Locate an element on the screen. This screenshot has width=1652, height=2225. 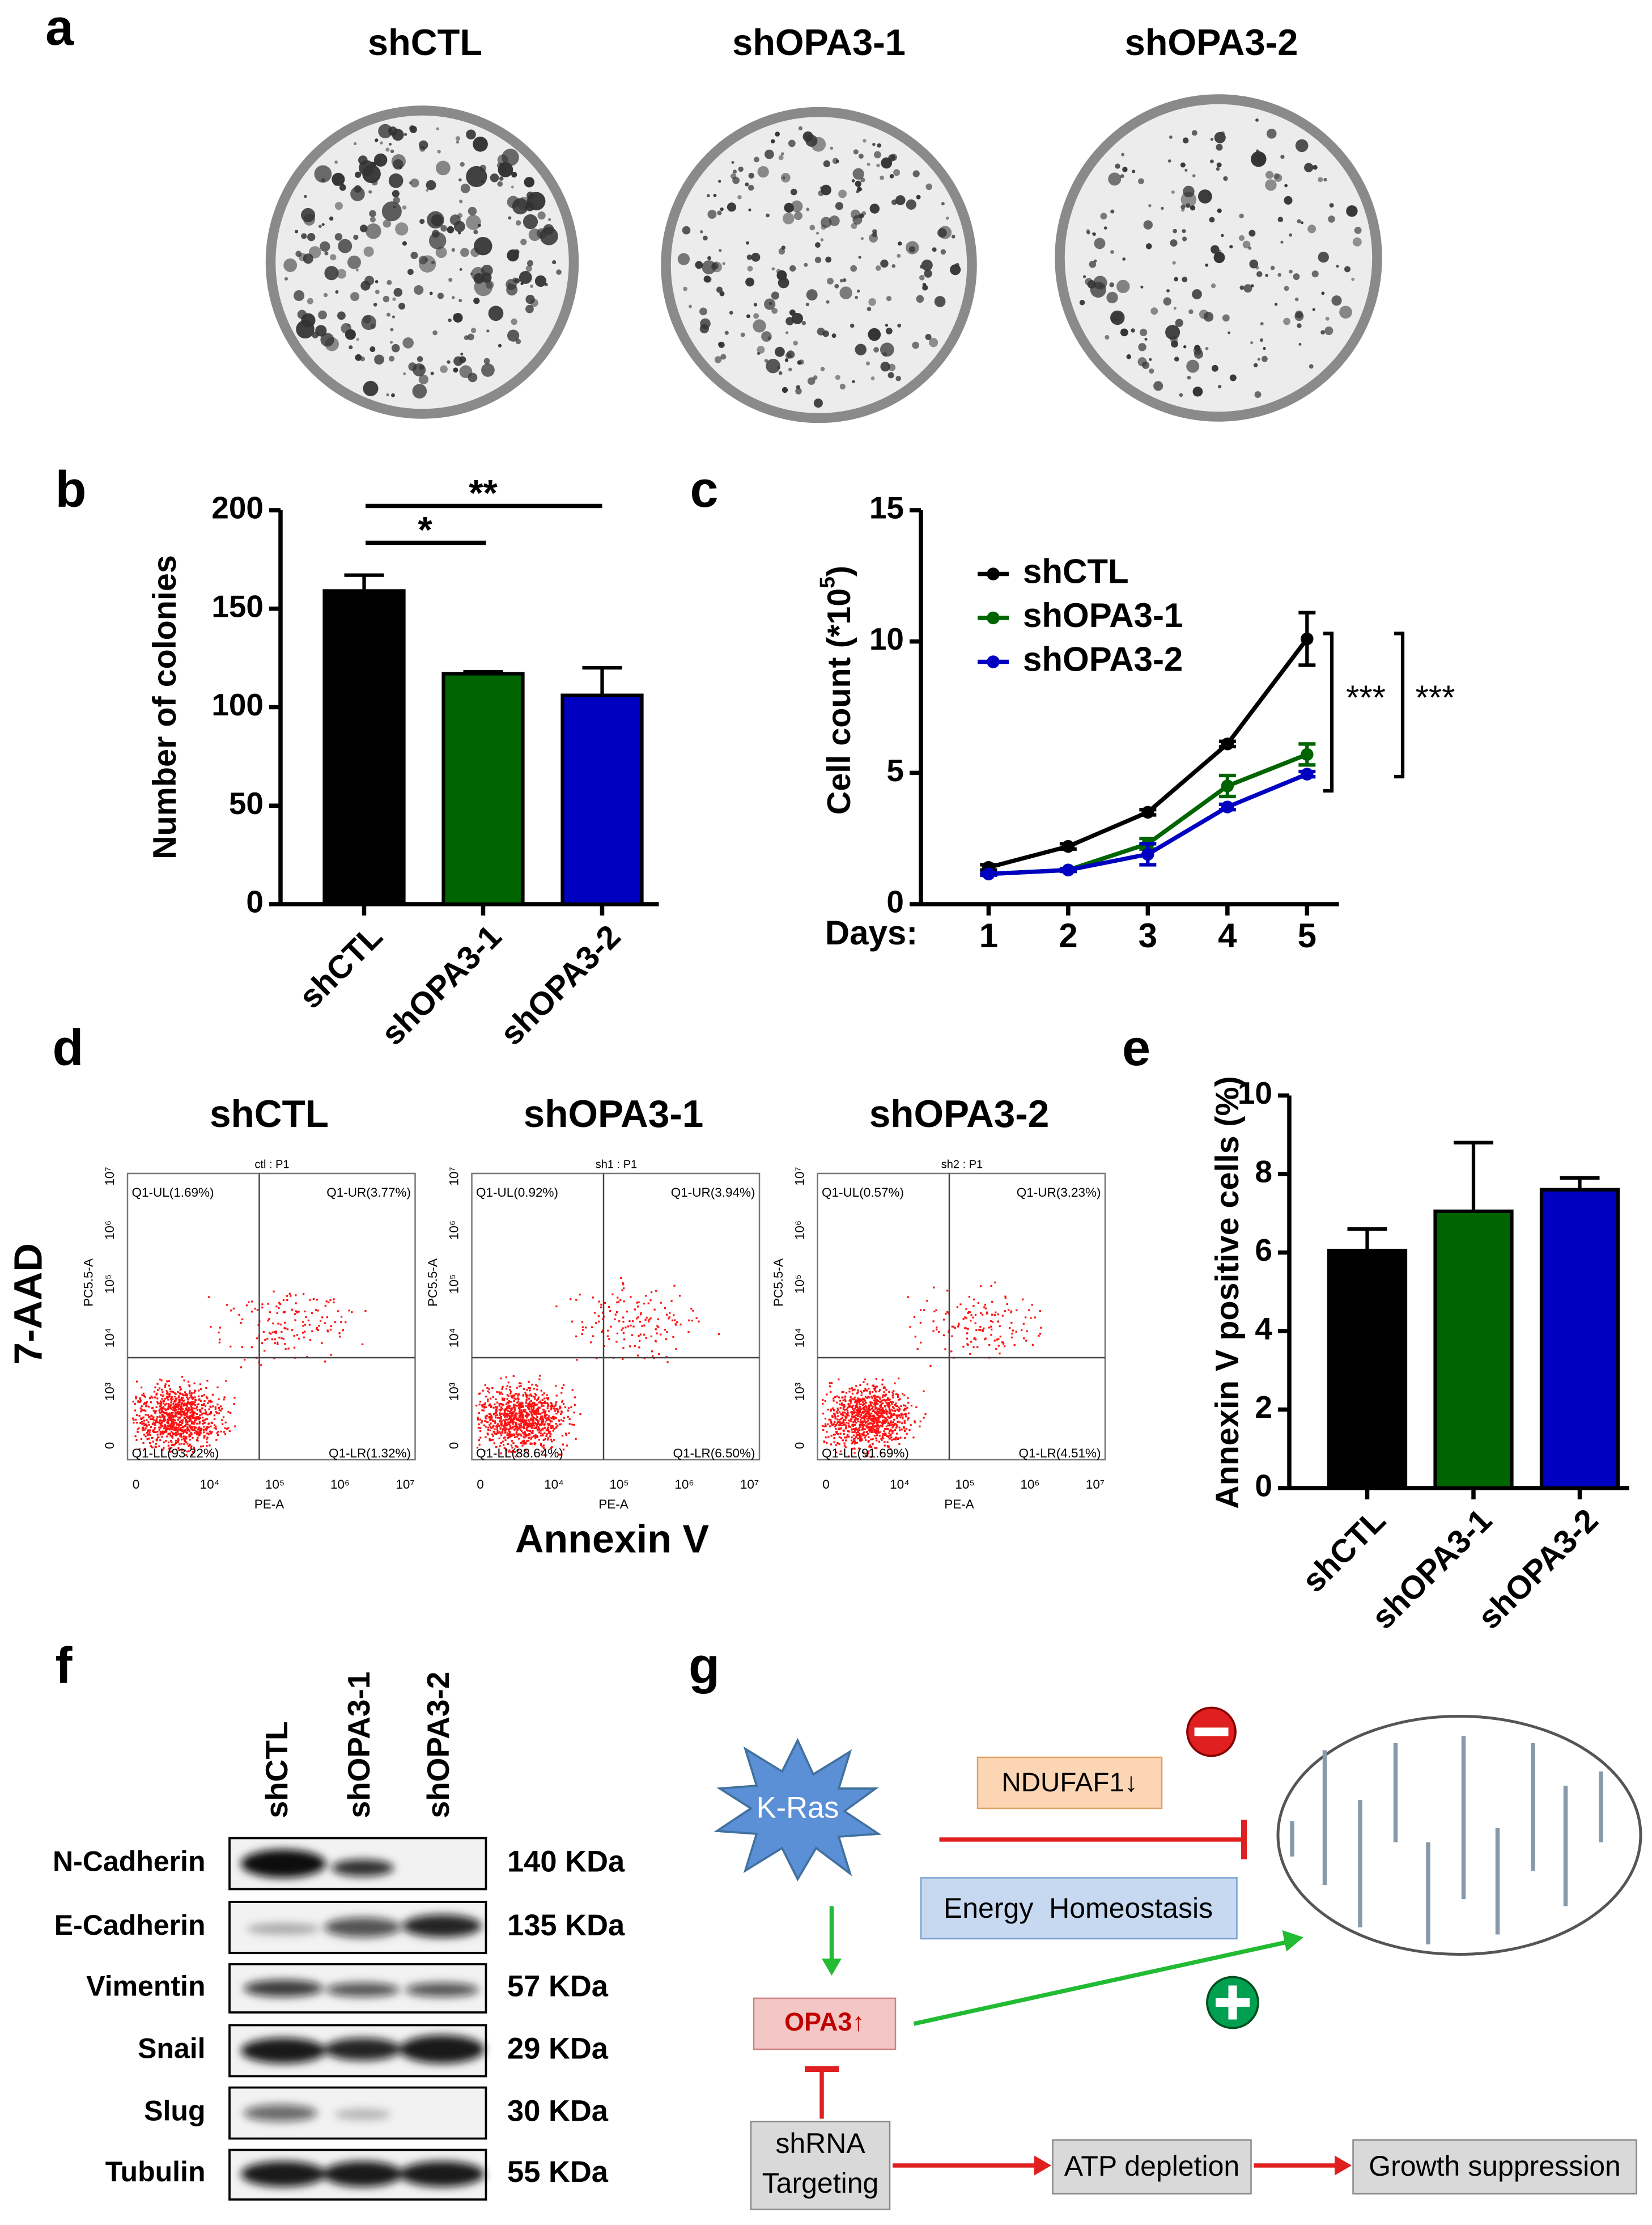
legend-dot is located at coordinates (993, 618).